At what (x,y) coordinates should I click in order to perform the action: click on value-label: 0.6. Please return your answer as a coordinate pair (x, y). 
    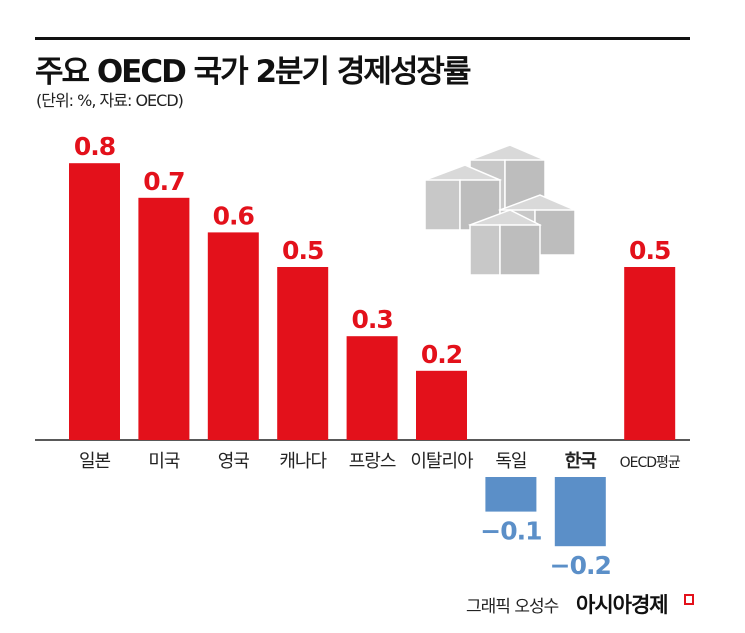
    Looking at the image, I should click on (234, 215).